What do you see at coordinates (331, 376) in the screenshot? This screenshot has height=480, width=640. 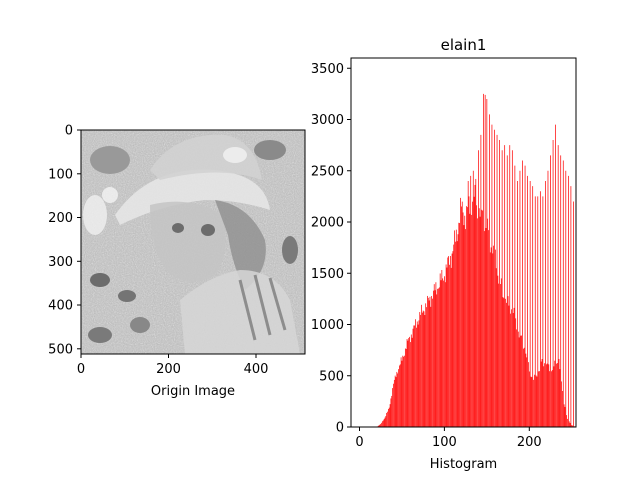 I see `histogram-ytick-label: 500` at bounding box center [331, 376].